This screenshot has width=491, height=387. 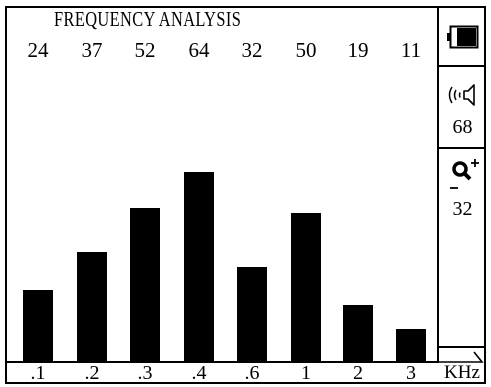 I want to click on bar-value-label: 52, so click(x=145, y=50).